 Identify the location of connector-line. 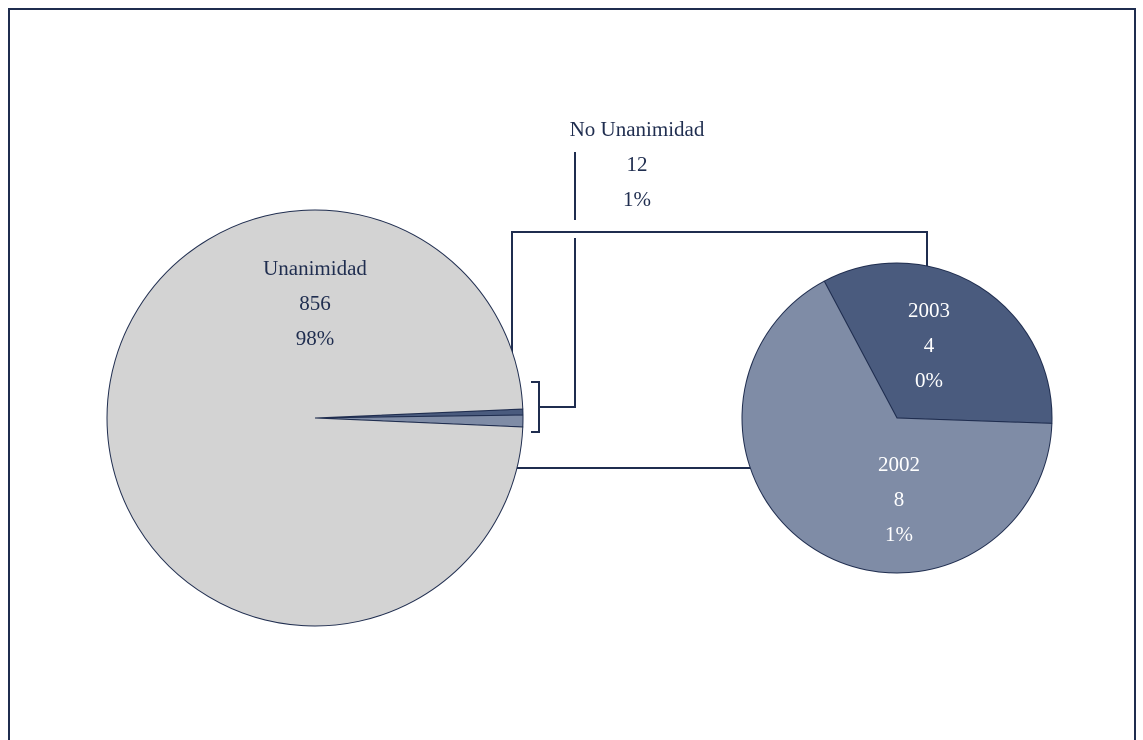
(719, 310).